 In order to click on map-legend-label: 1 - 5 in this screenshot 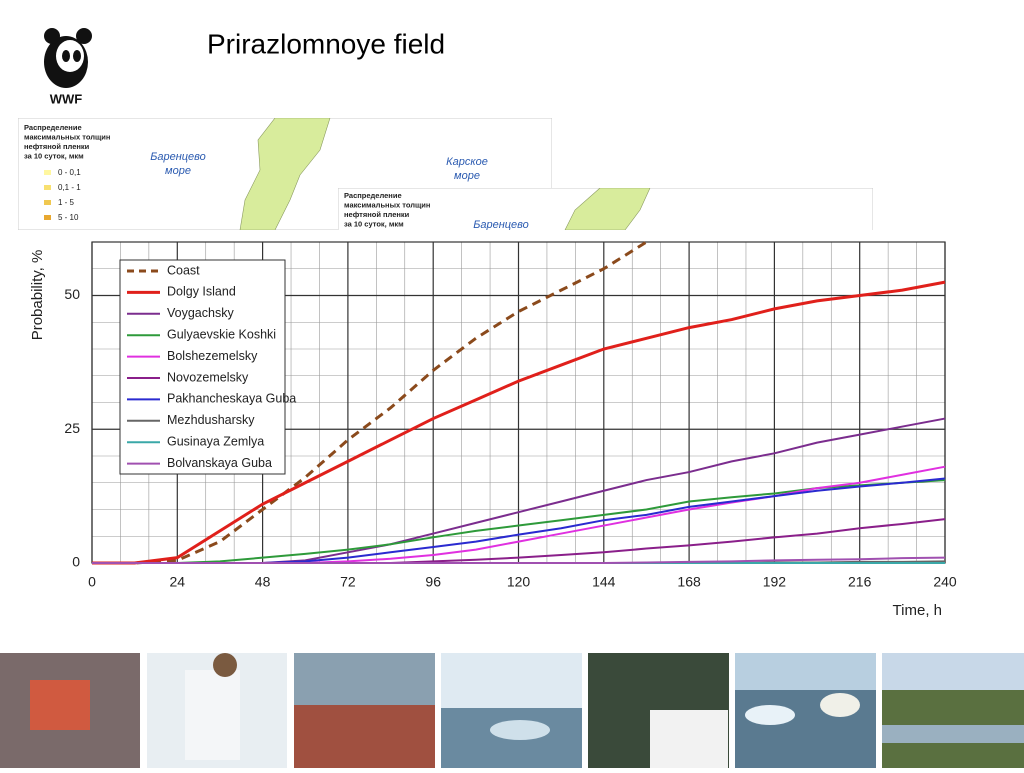, I will do `click(66, 202)`.